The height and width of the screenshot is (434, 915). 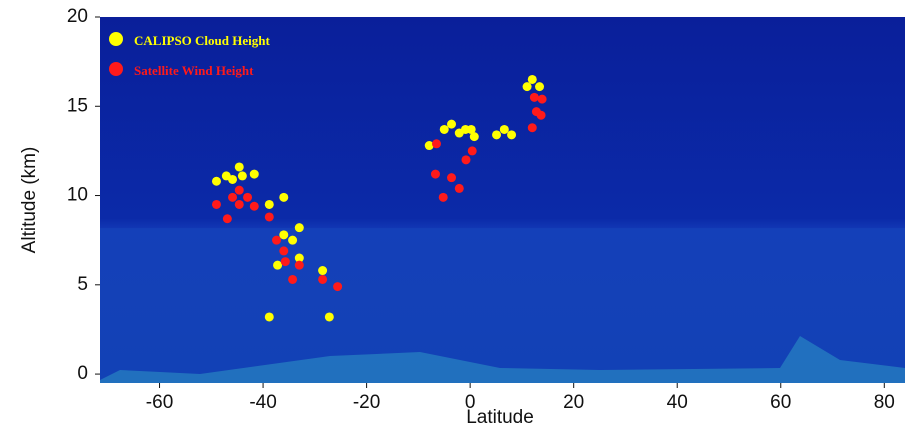 I want to click on y-tick-label: 20, so click(x=77, y=16).